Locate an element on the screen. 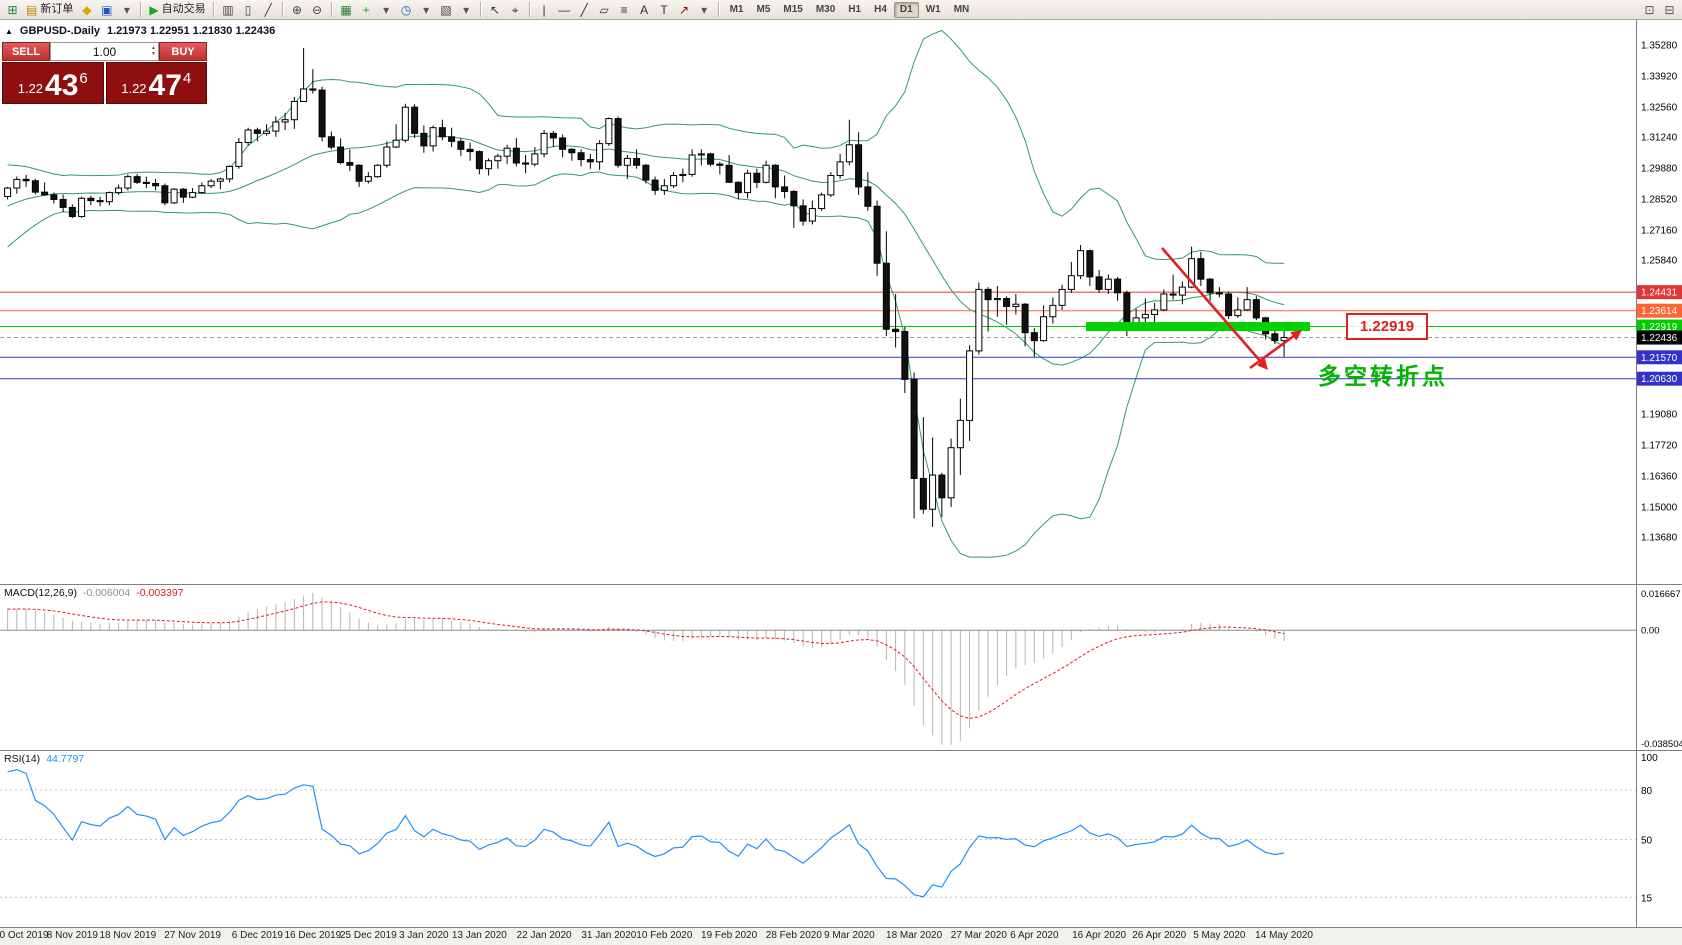 This screenshot has width=1682, height=945. rsi-label: RSI(14) 44.7797 is located at coordinates (44, 759).